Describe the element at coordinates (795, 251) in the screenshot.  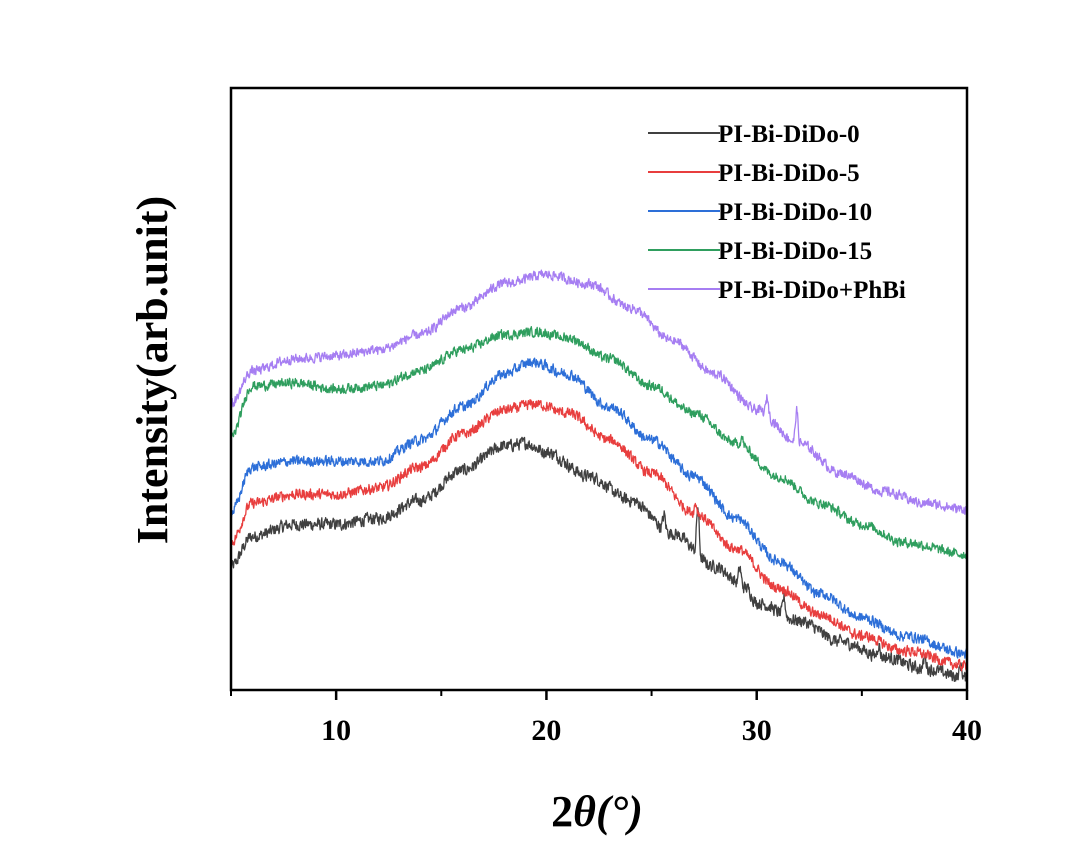
I see `legend-label: PI-Bi-DiDo-15` at that location.